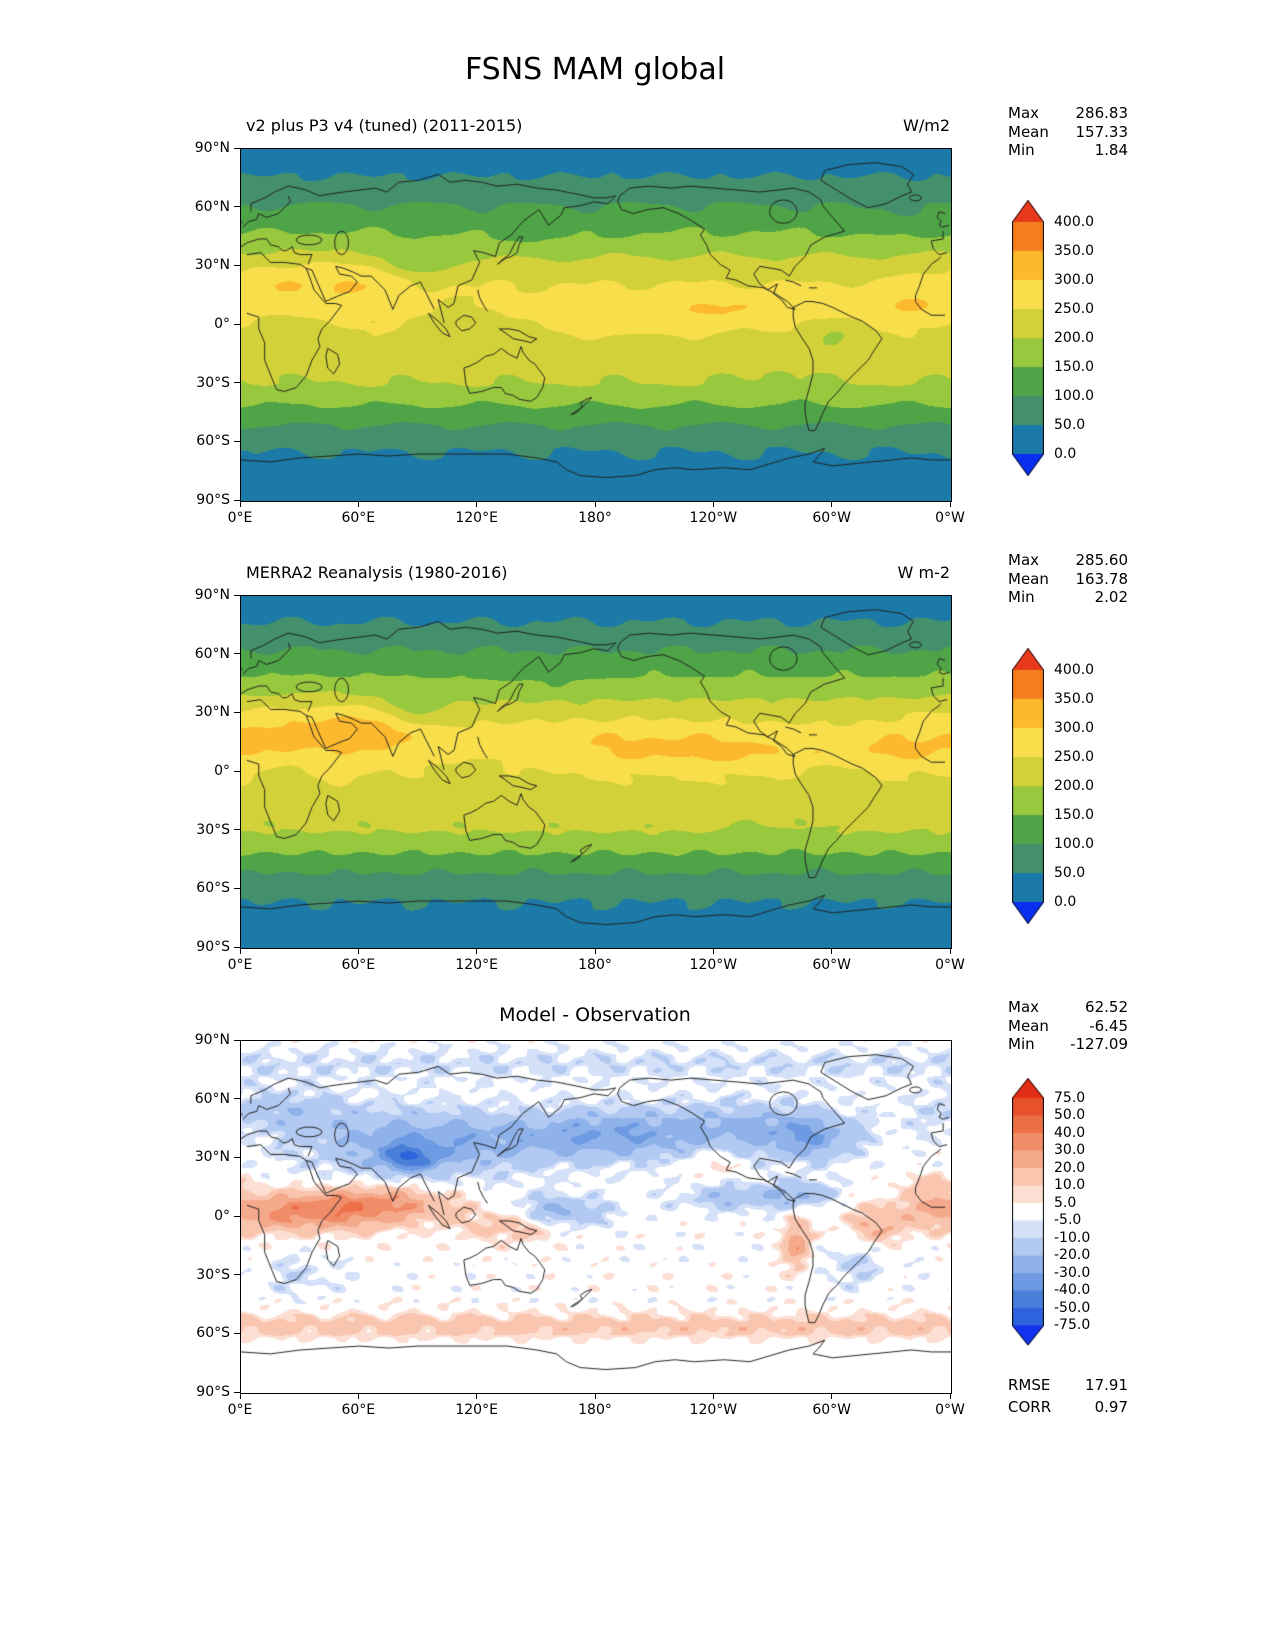 The image size is (1275, 1650). Describe the element at coordinates (1102, 560) in the screenshot. I see `stat-value: 285.60` at that location.